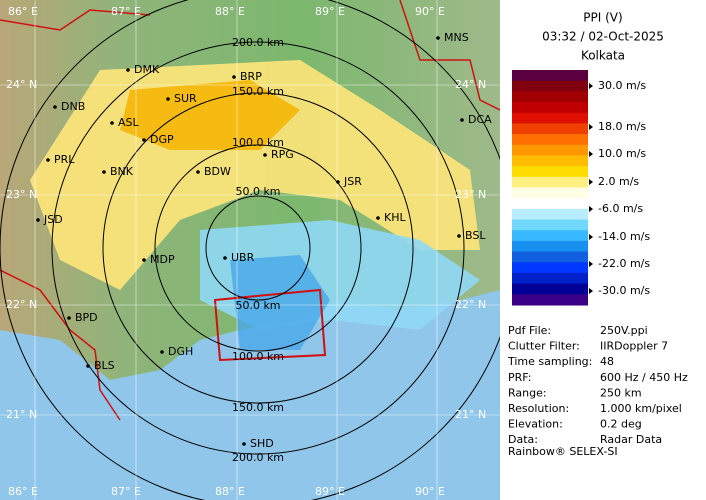  I want to click on station-label: SUR, so click(185, 98).